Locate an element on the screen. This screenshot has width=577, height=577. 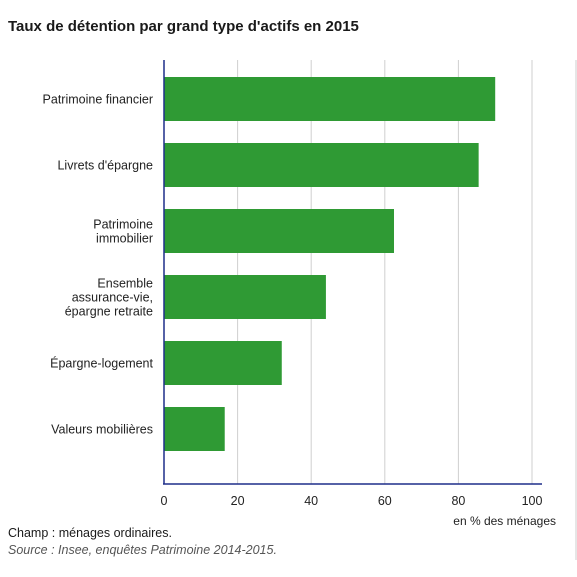
category-label: Livrets d'épargne is located at coordinates (105, 166).